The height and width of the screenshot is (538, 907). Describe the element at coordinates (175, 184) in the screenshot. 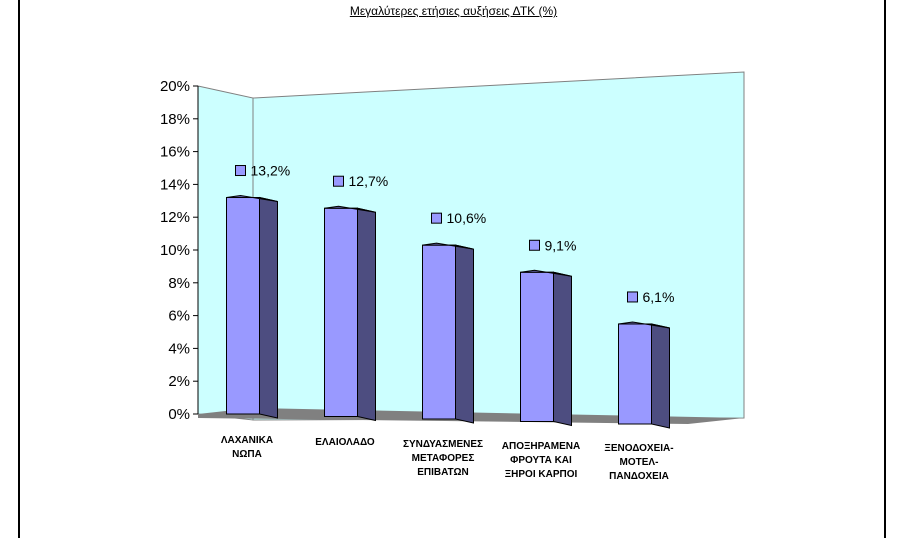

I see `y-tick-label: 14%` at that location.